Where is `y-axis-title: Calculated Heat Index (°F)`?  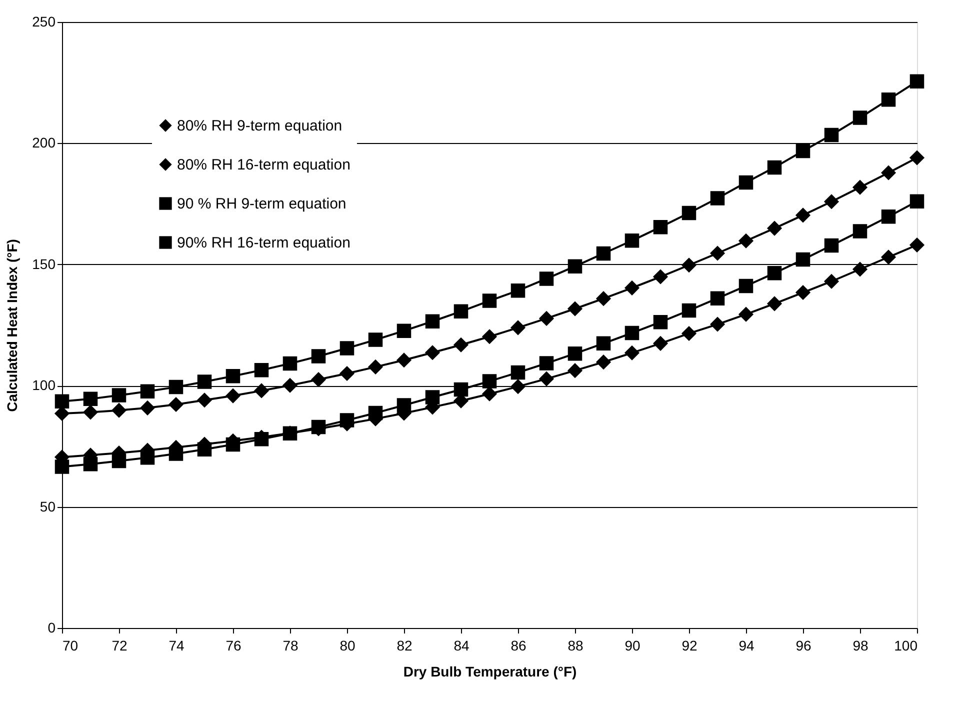 y-axis-title: Calculated Heat Index (°F) is located at coordinates (12, 325).